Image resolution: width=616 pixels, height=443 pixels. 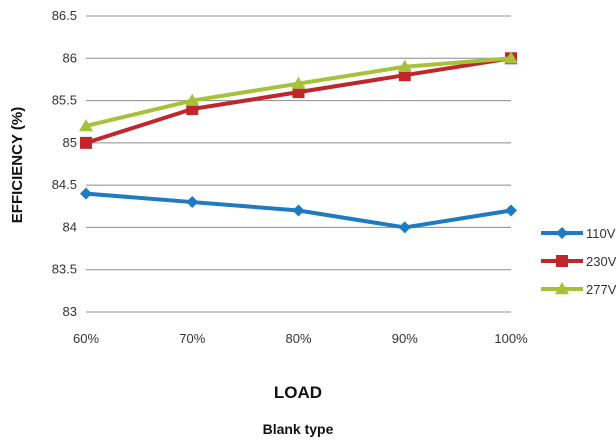 I want to click on y-tick-labels: 83 83.5 84 84.5 85 85.5 86 86.5, so click(x=64, y=163).